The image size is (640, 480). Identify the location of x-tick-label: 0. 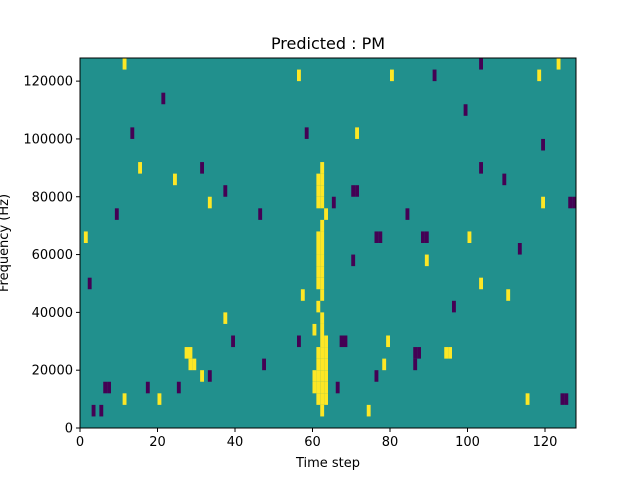
(80, 442).